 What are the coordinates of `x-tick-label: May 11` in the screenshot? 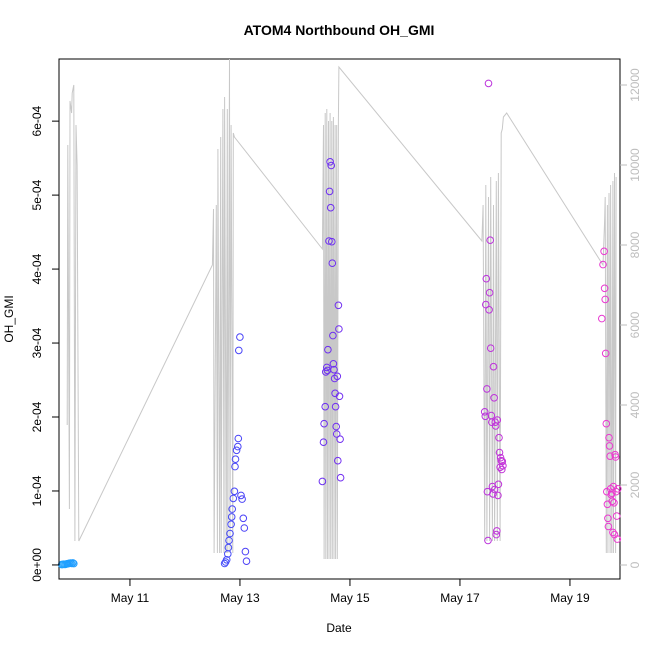 It's located at (130, 598).